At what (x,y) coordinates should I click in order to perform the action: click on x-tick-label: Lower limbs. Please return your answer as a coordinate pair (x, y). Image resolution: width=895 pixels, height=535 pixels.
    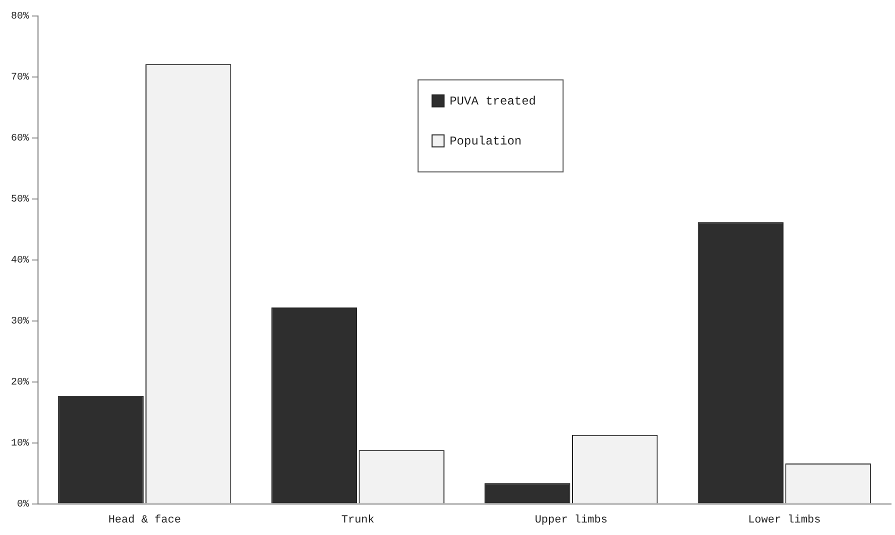
    Looking at the image, I should click on (784, 520).